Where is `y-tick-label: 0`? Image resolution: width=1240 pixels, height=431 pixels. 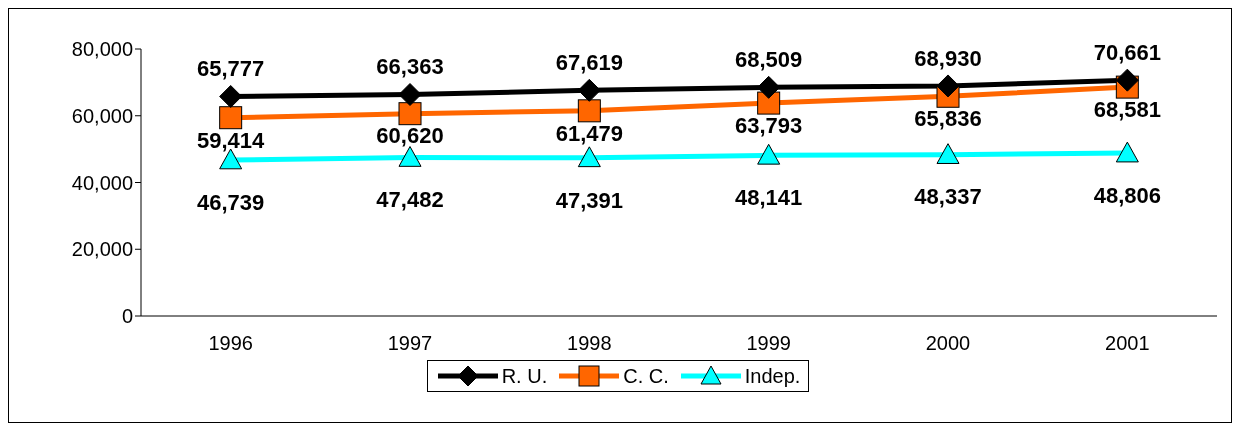
y-tick-label: 0 is located at coordinates (127, 316).